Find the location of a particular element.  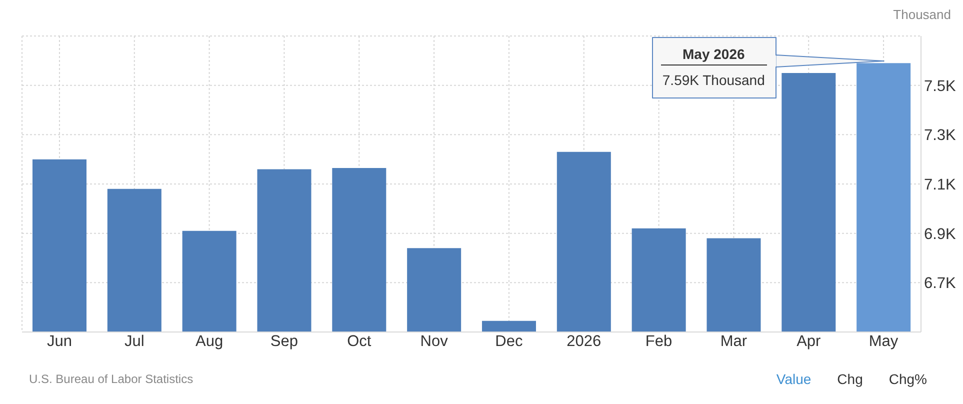

x-tick-label: Aug is located at coordinates (209, 341).